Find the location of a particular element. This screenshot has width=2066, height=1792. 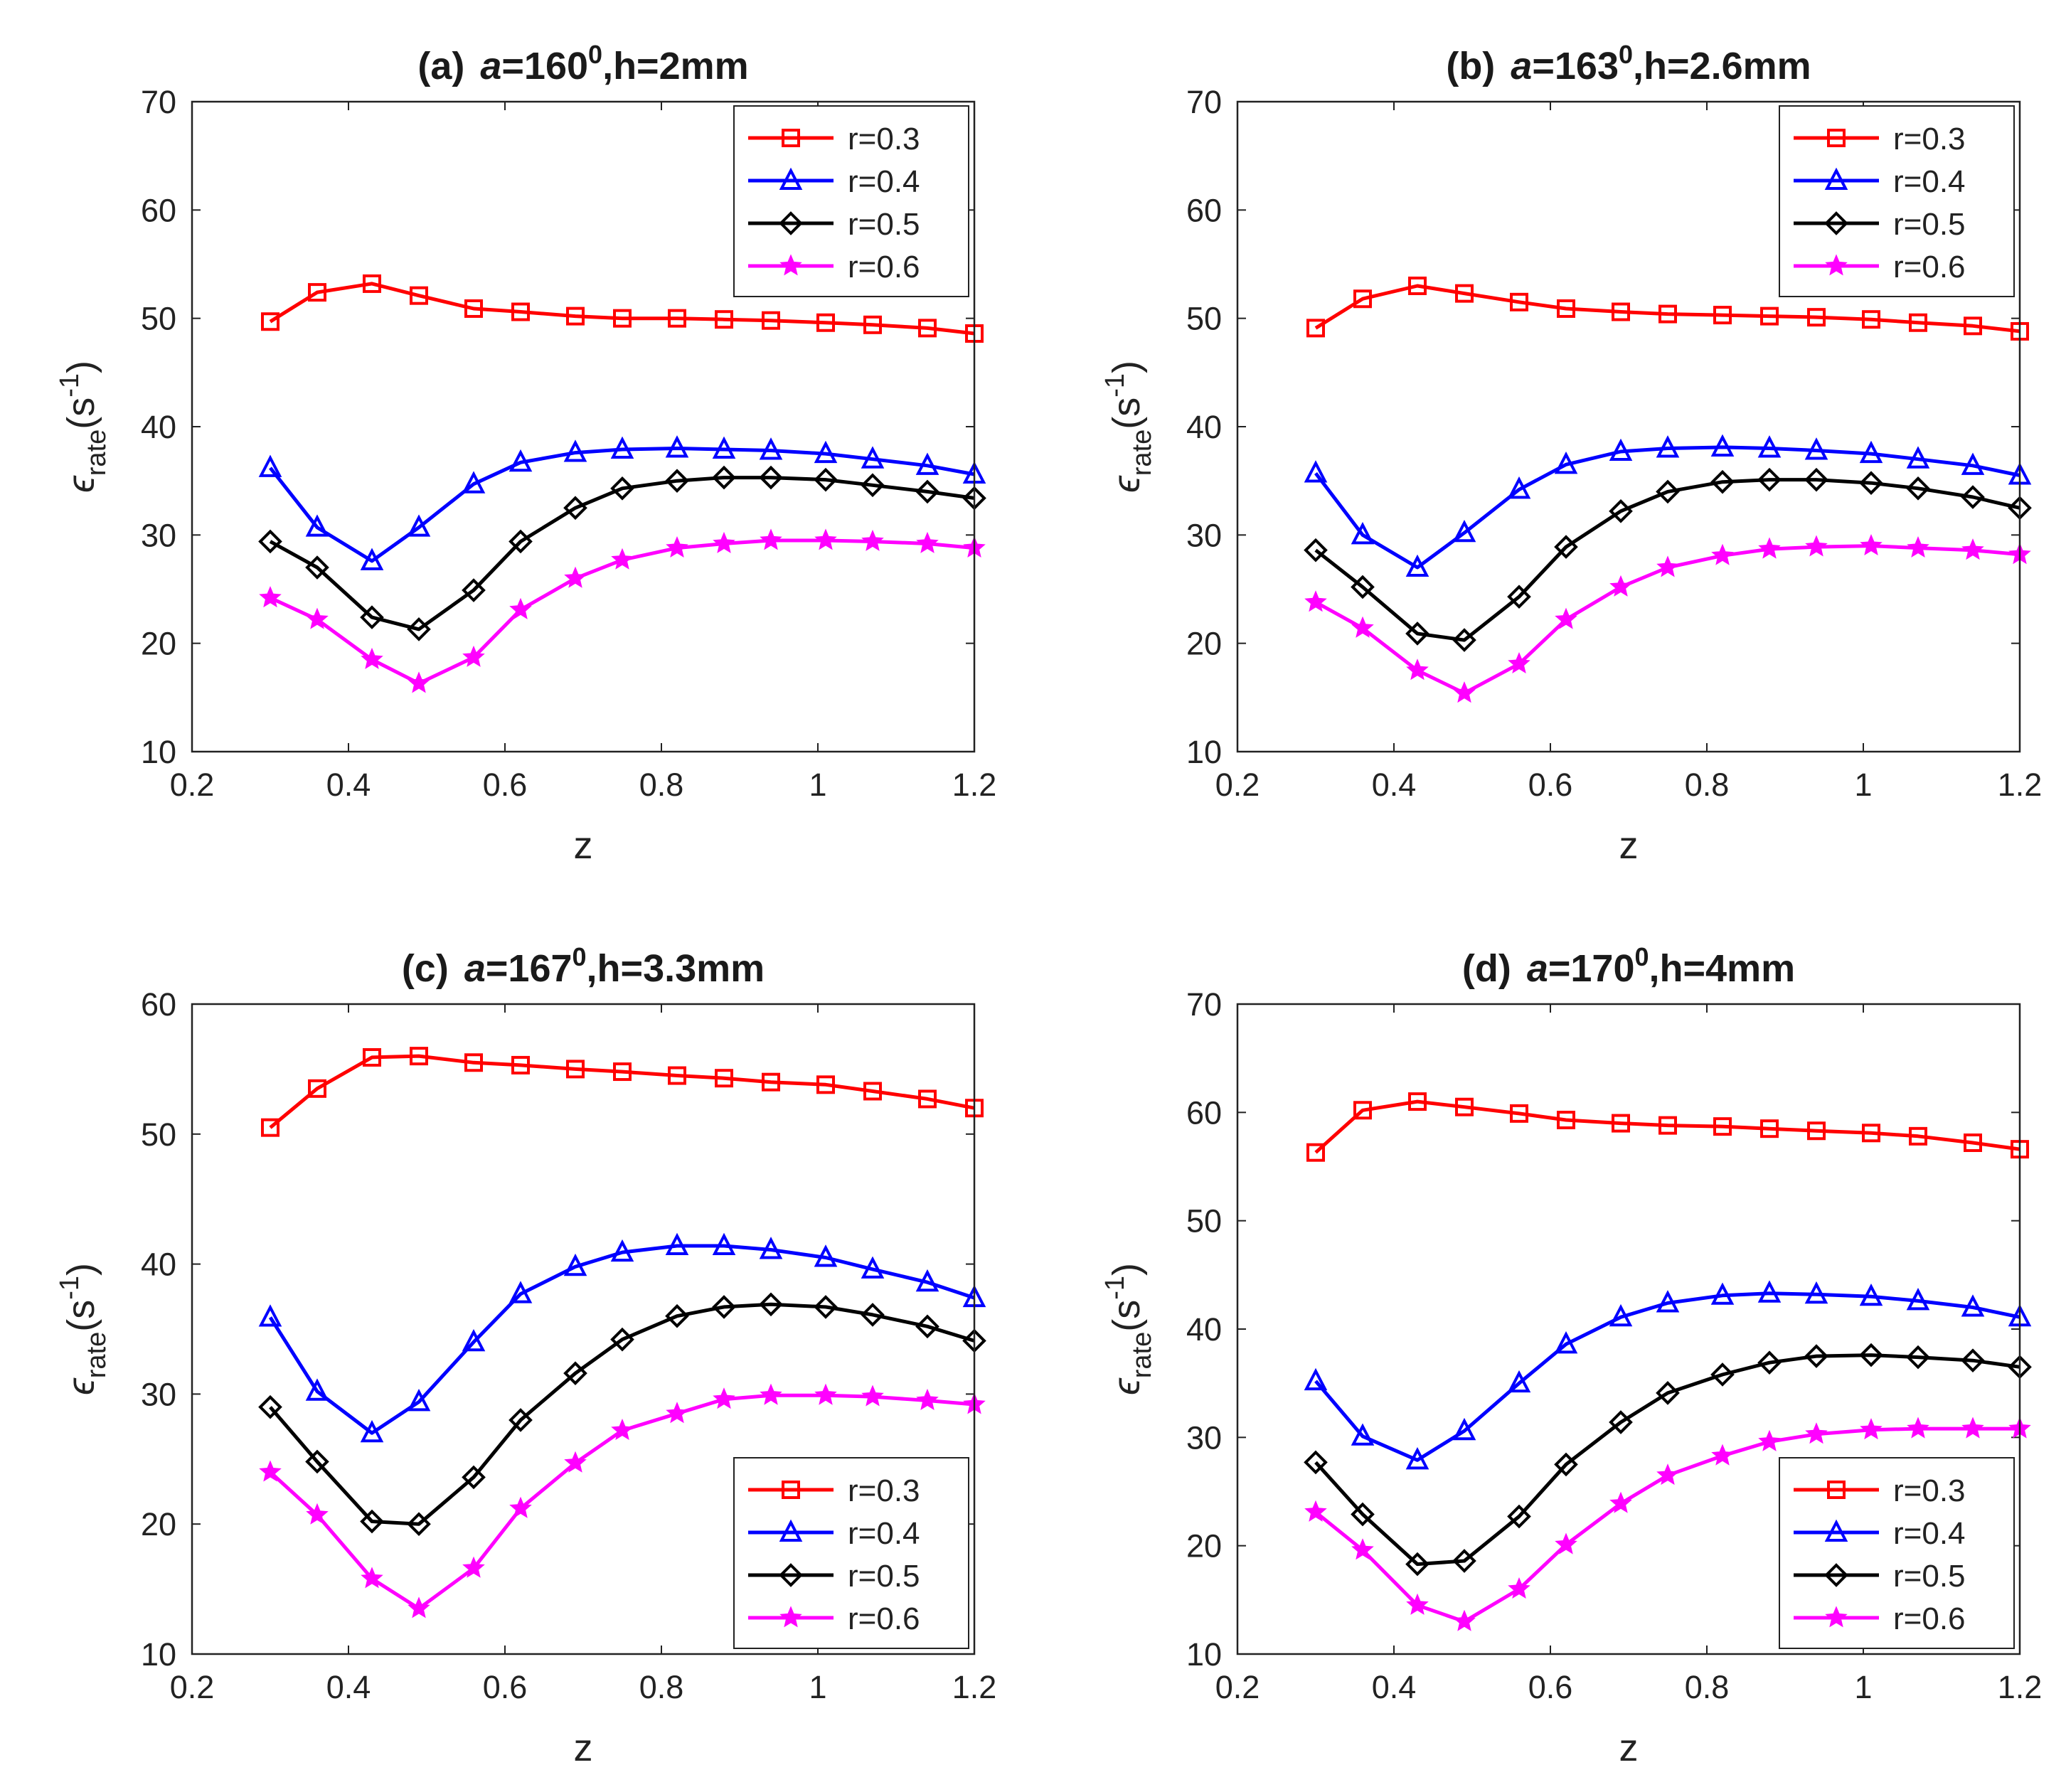

y-label-superscript: -1 is located at coordinates (1115, 1288).